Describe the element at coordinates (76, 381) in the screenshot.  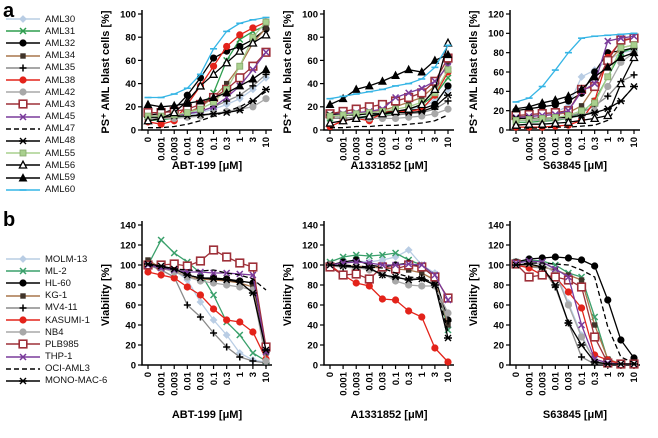
I see `legend-label: MONO-MAC-6` at that location.